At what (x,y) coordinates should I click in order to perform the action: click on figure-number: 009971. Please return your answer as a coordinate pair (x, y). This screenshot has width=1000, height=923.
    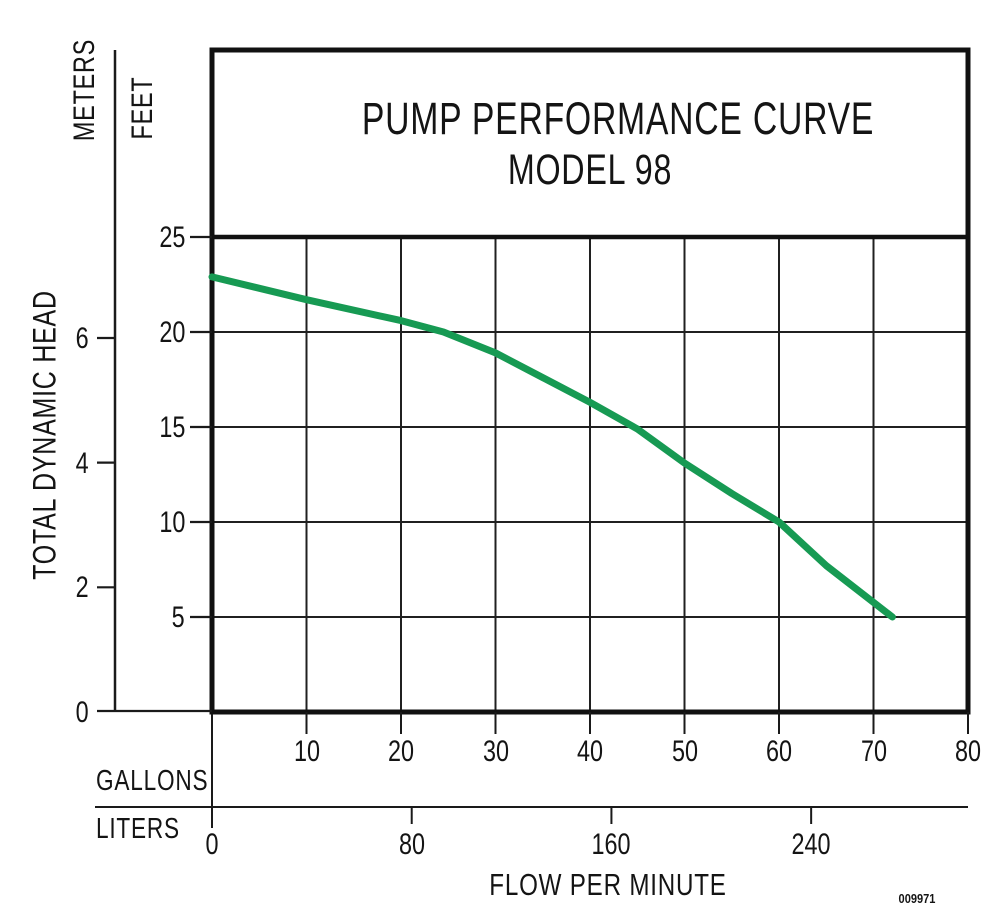
    Looking at the image, I should click on (917, 898).